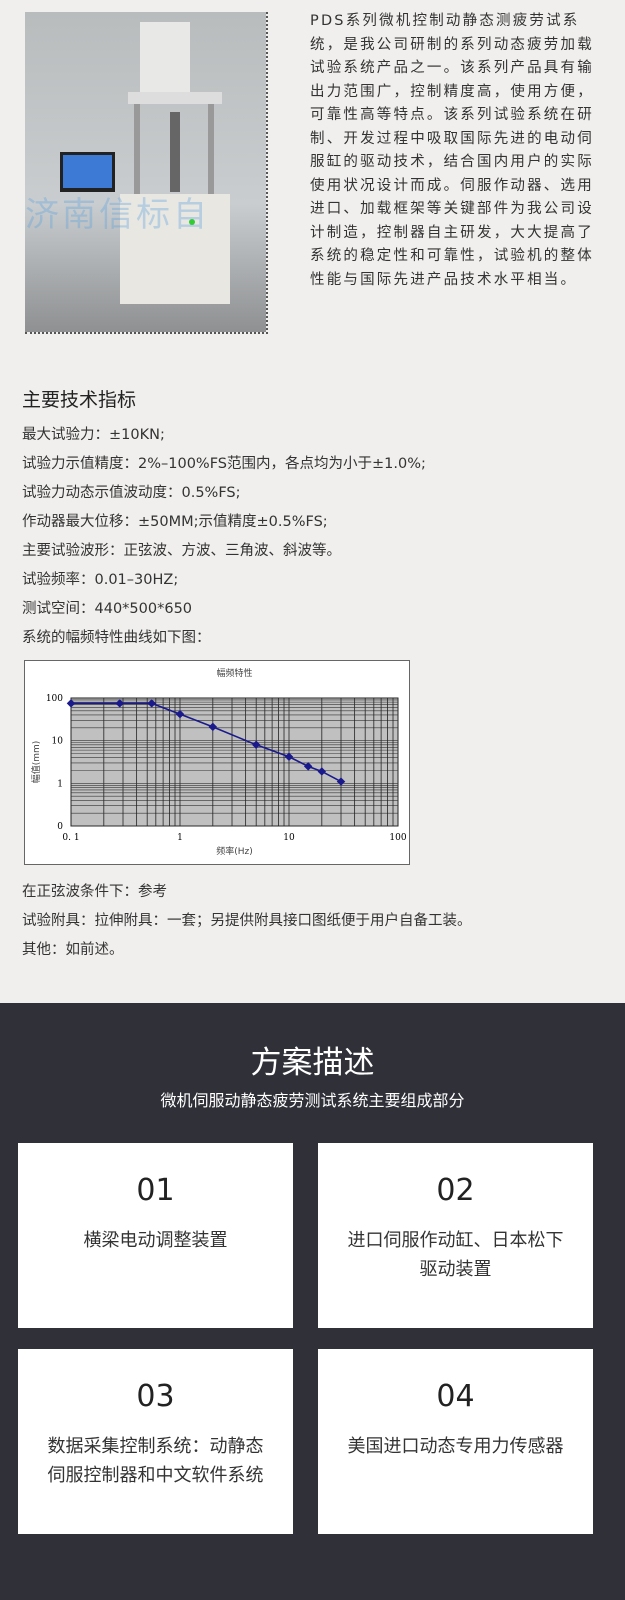 Image resolution: width=625 pixels, height=1600 pixels. I want to click on x-axis-label: 频率(Hz), so click(234, 851).